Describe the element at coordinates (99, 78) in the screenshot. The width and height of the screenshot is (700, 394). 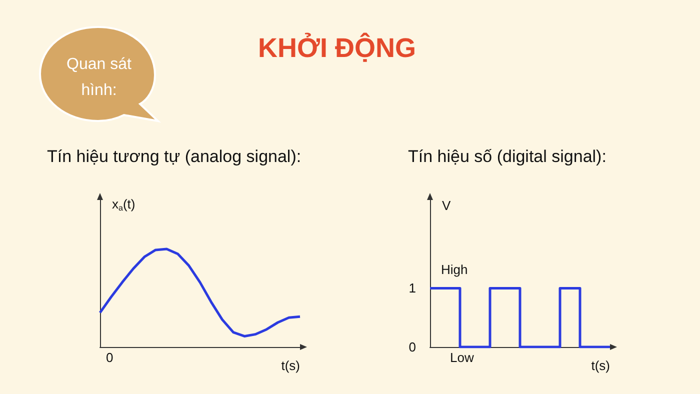
I see `text: Quan sát hình:` at that location.